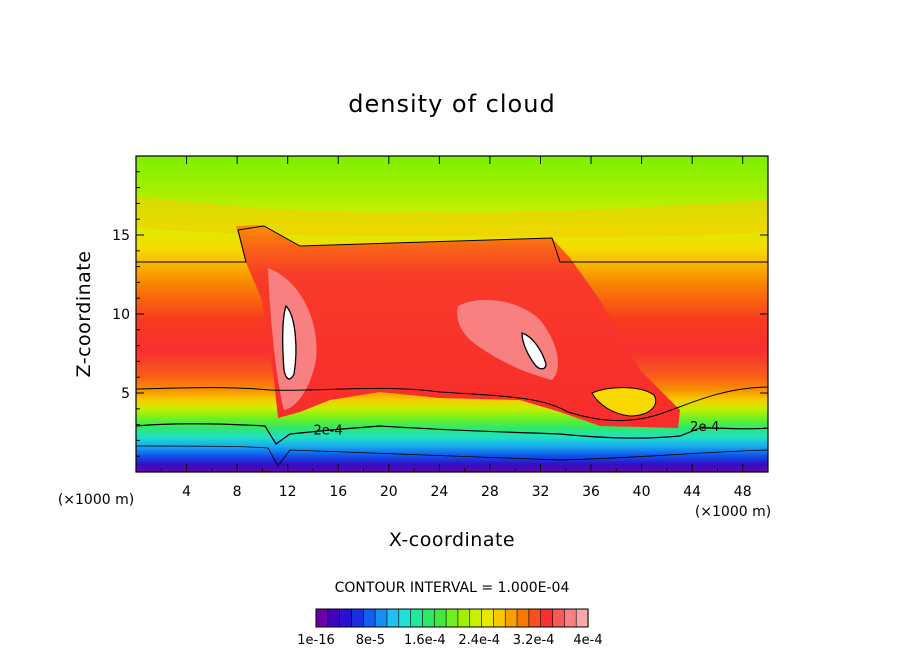  I want to click on colorbar-label: 1.6e-4, so click(425, 640).